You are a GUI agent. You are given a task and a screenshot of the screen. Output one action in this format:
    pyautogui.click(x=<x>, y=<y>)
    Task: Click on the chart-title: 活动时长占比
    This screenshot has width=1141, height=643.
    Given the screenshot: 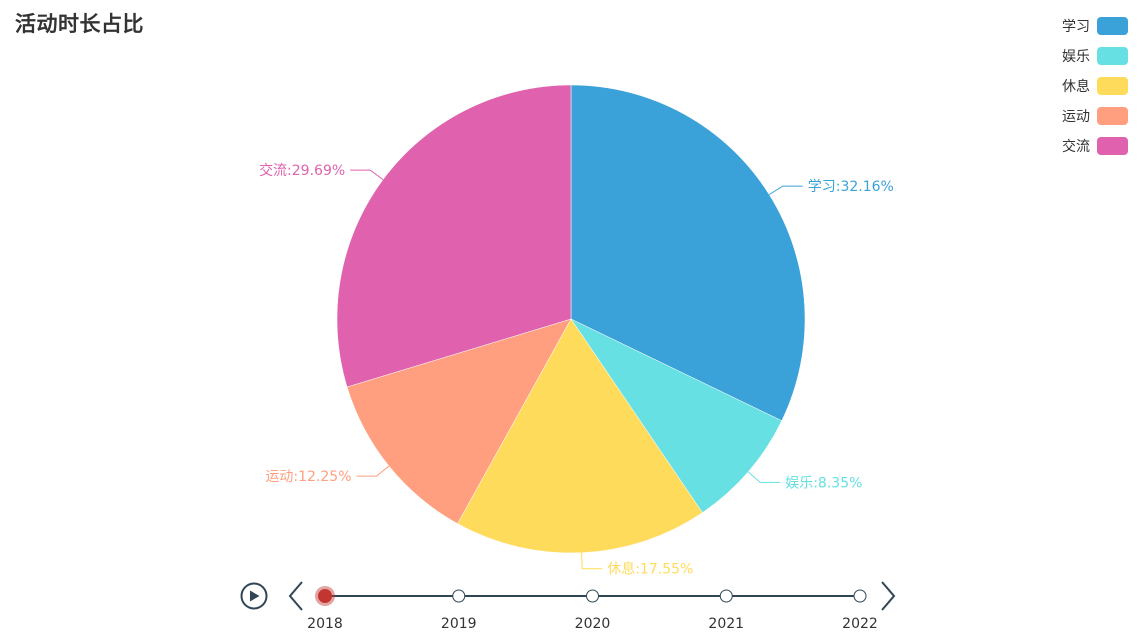 What is the action you would take?
    pyautogui.click(x=79, y=24)
    